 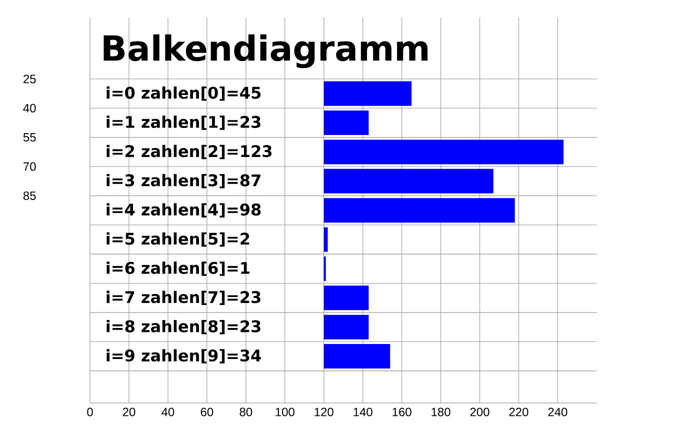 What do you see at coordinates (29, 137) in the screenshot?
I see `text: 55` at bounding box center [29, 137].